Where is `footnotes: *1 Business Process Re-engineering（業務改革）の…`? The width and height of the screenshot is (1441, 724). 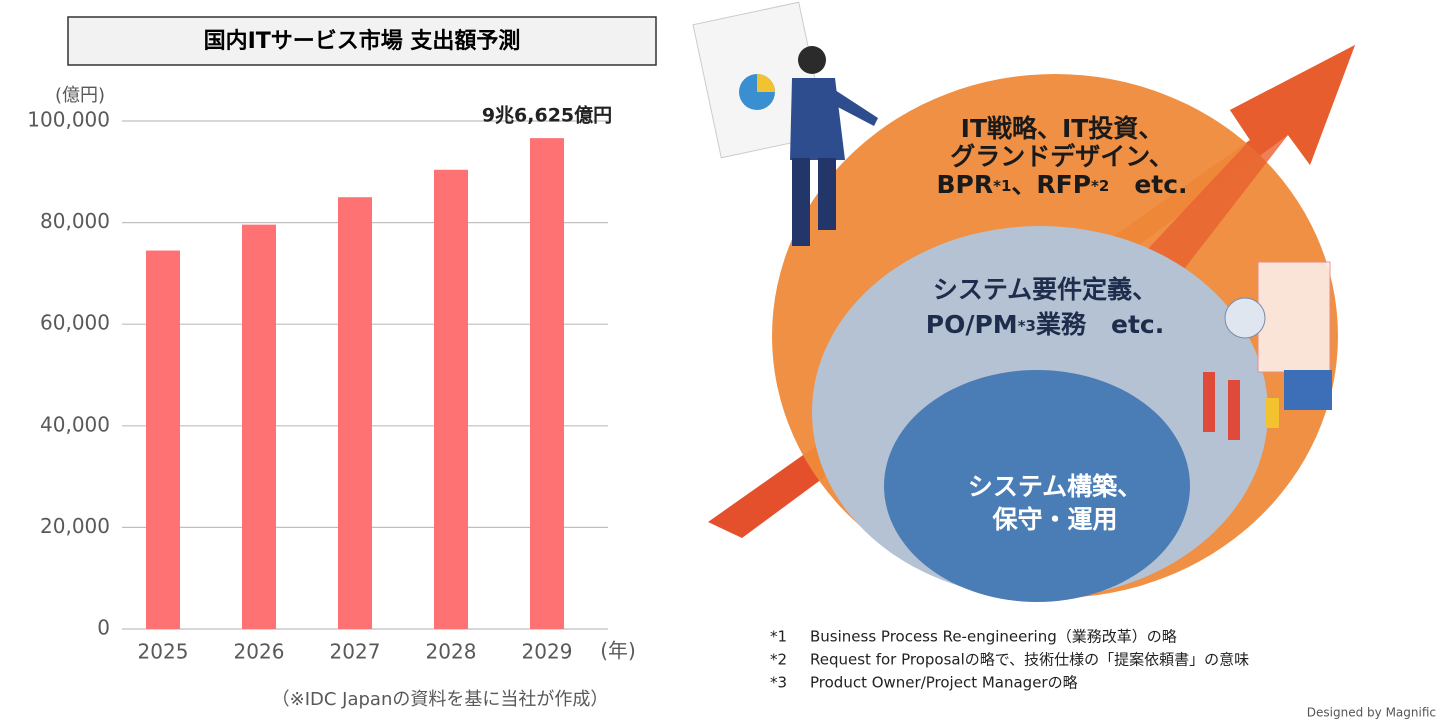
footnotes: *1 Business Process Re-engineering（業務改革）の… is located at coordinates (1009, 660).